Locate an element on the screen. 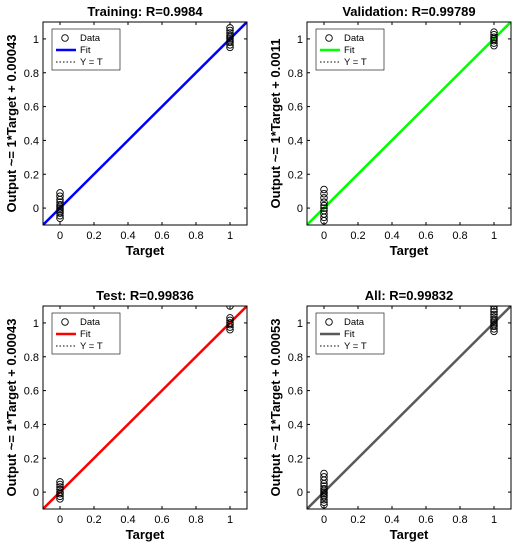 This screenshot has width=522, height=550. y-axis-label: Output ~= 1*Target + 0.00053 is located at coordinates (275, 408).